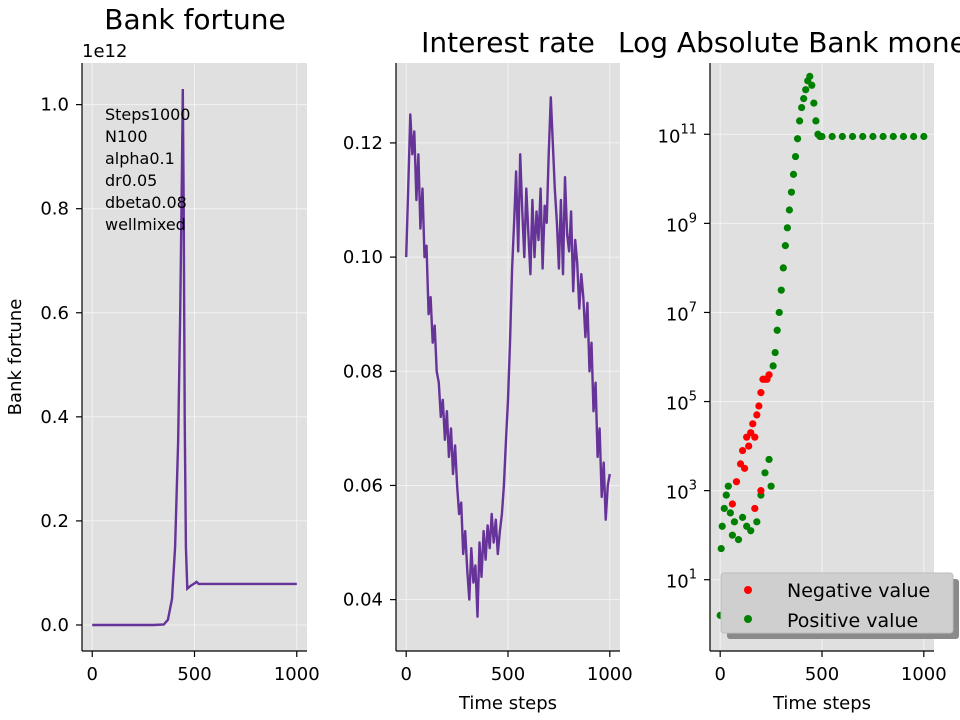  I want to click on y-tick-label: 10¹, so click(681, 580).